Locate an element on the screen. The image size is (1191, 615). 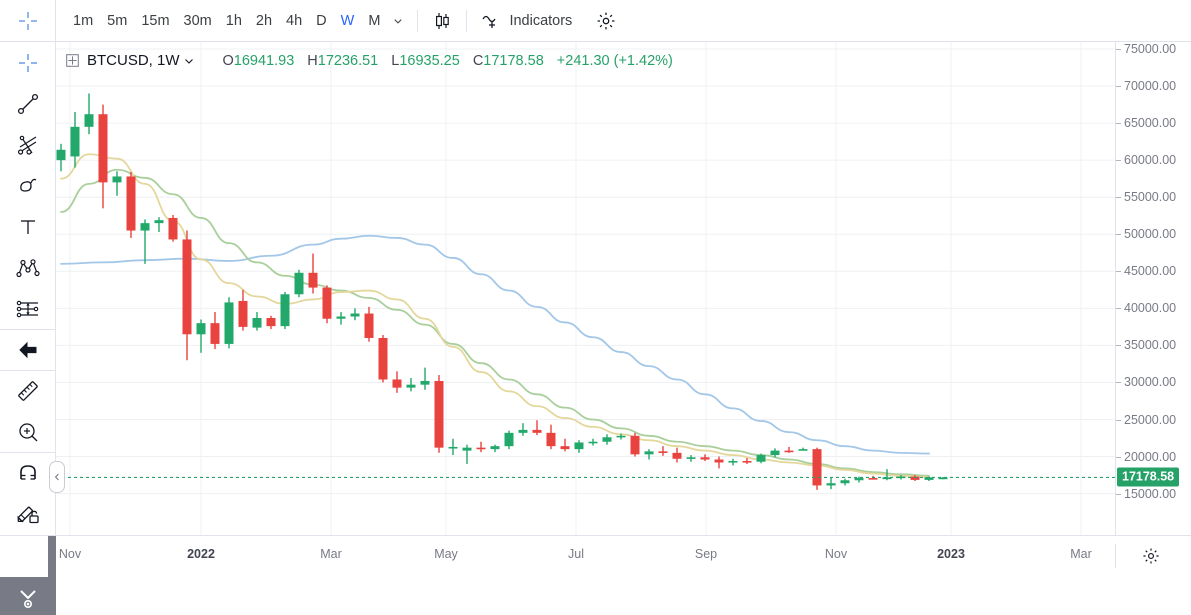
timeframe-d: D is located at coordinates (321, 20).